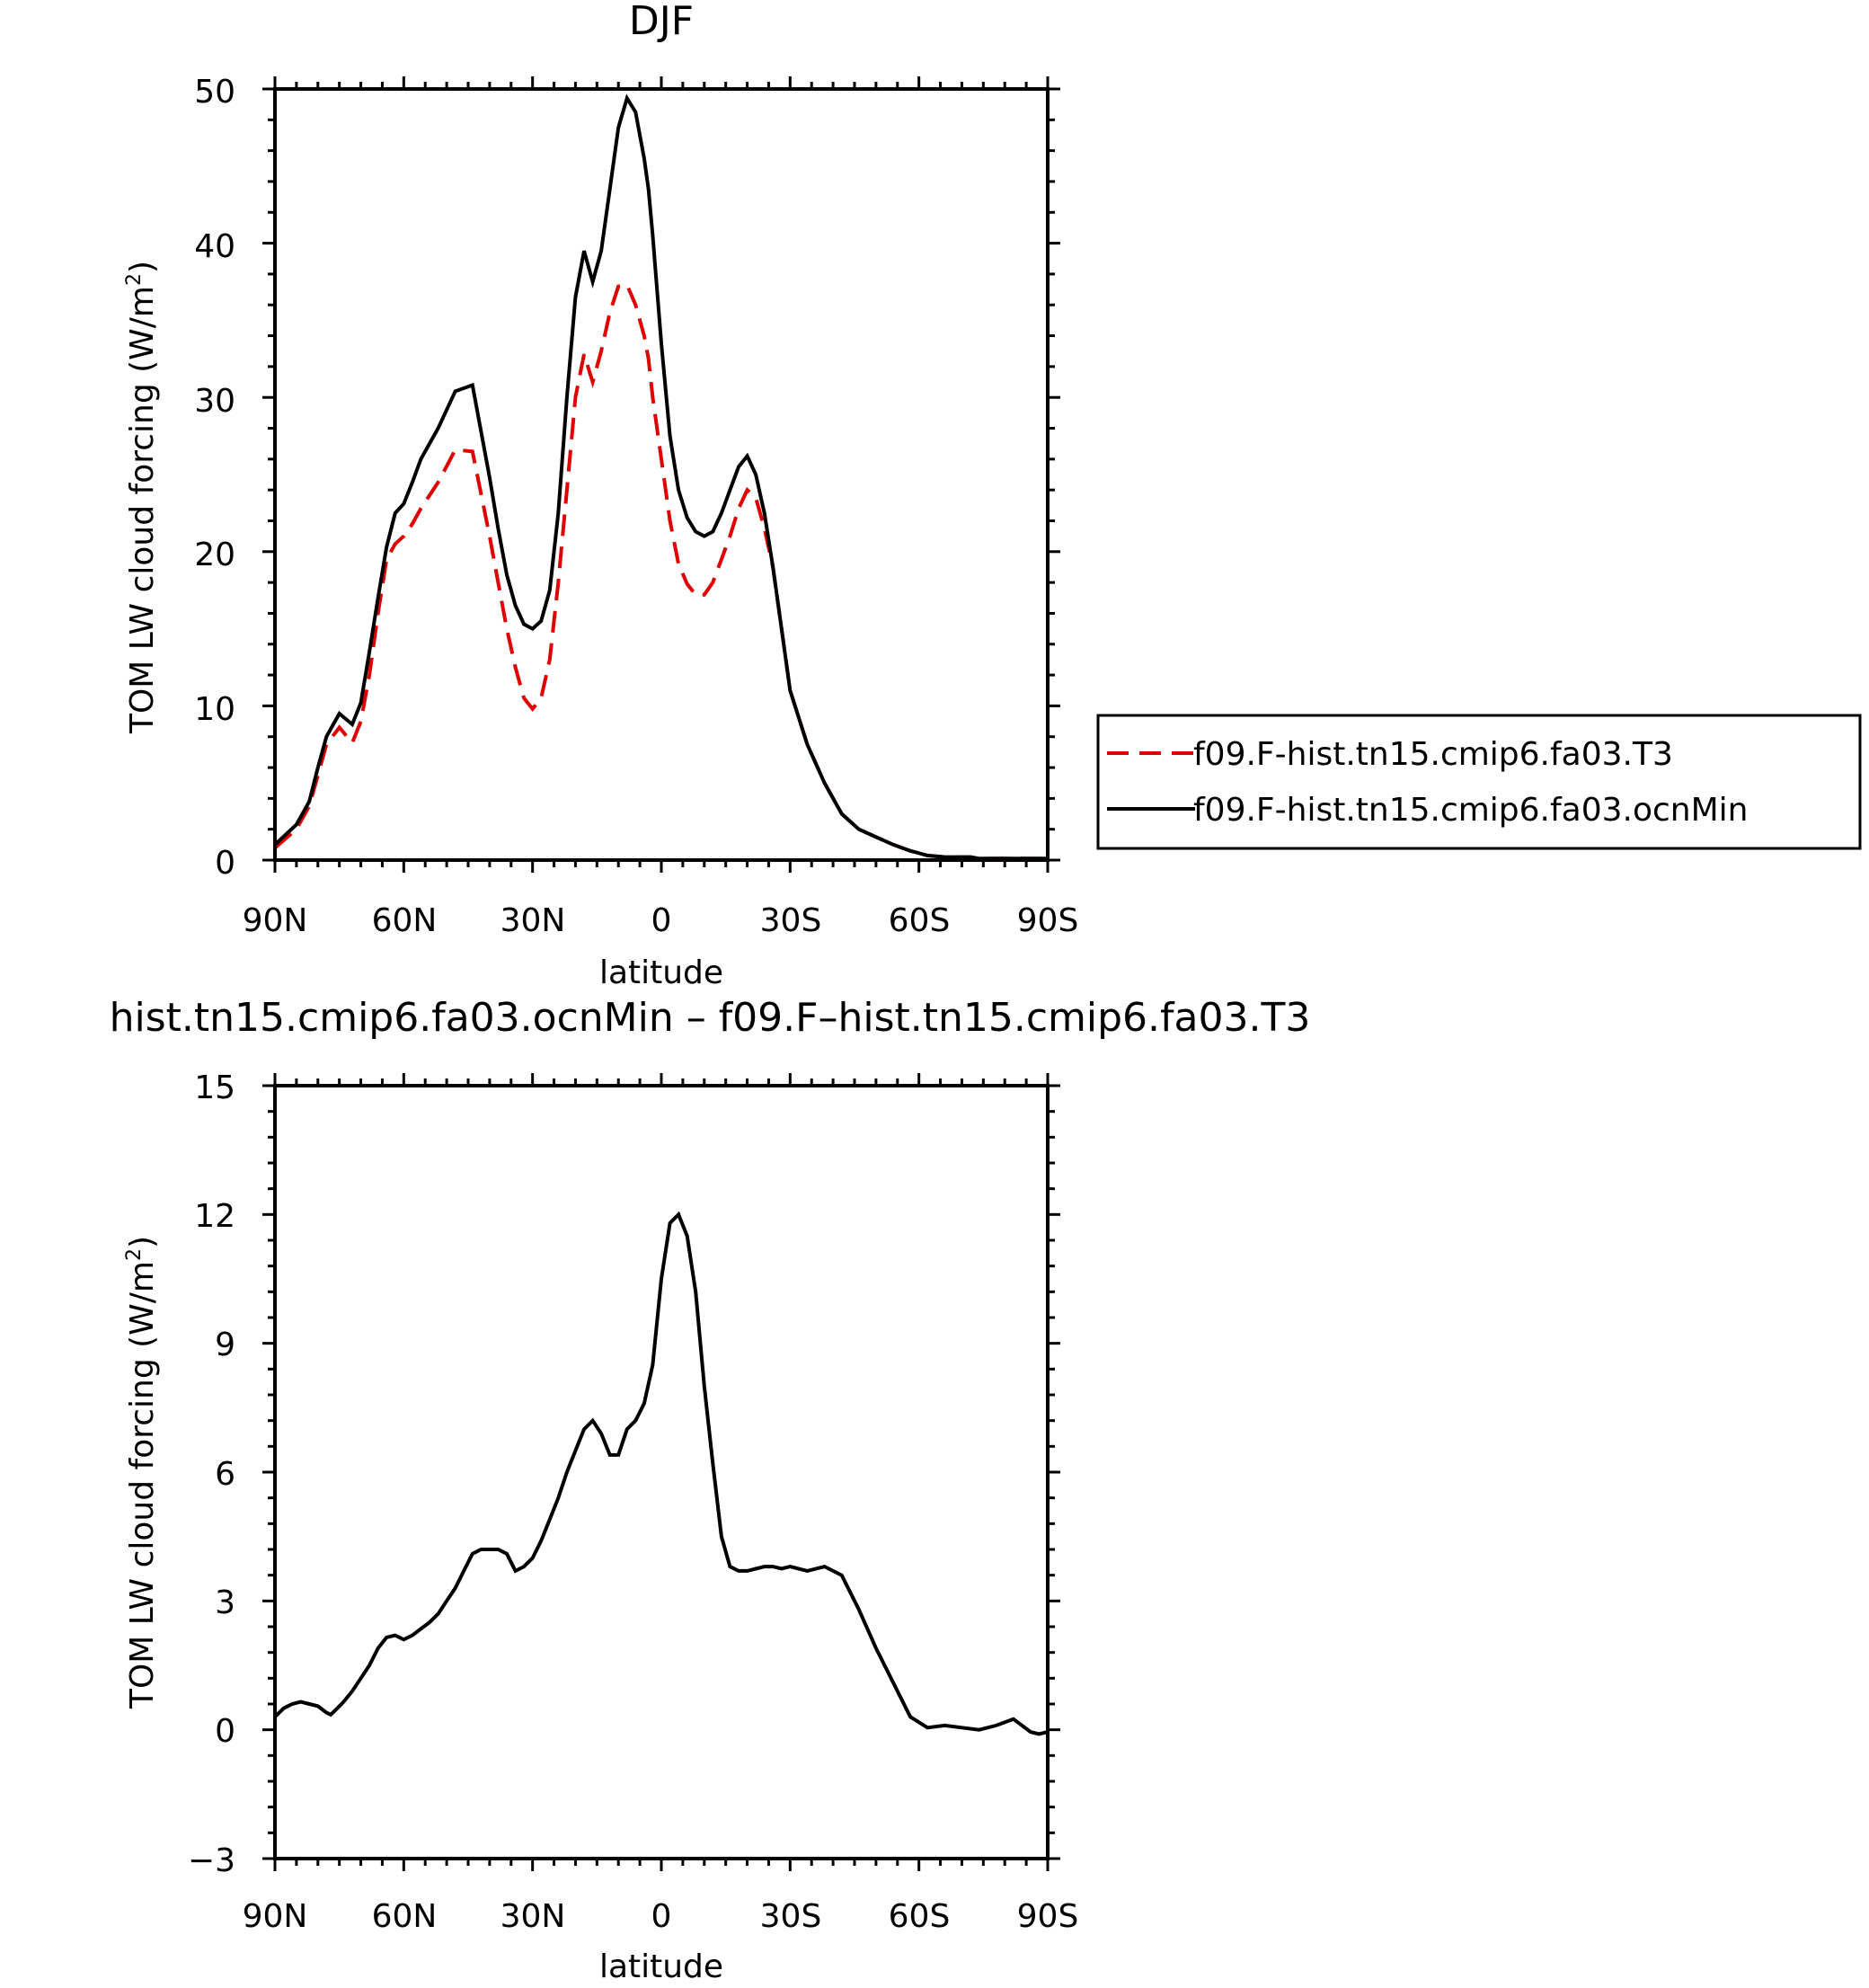  I want to click on bottom-x-axis-label: latitude, so click(661, 1966).